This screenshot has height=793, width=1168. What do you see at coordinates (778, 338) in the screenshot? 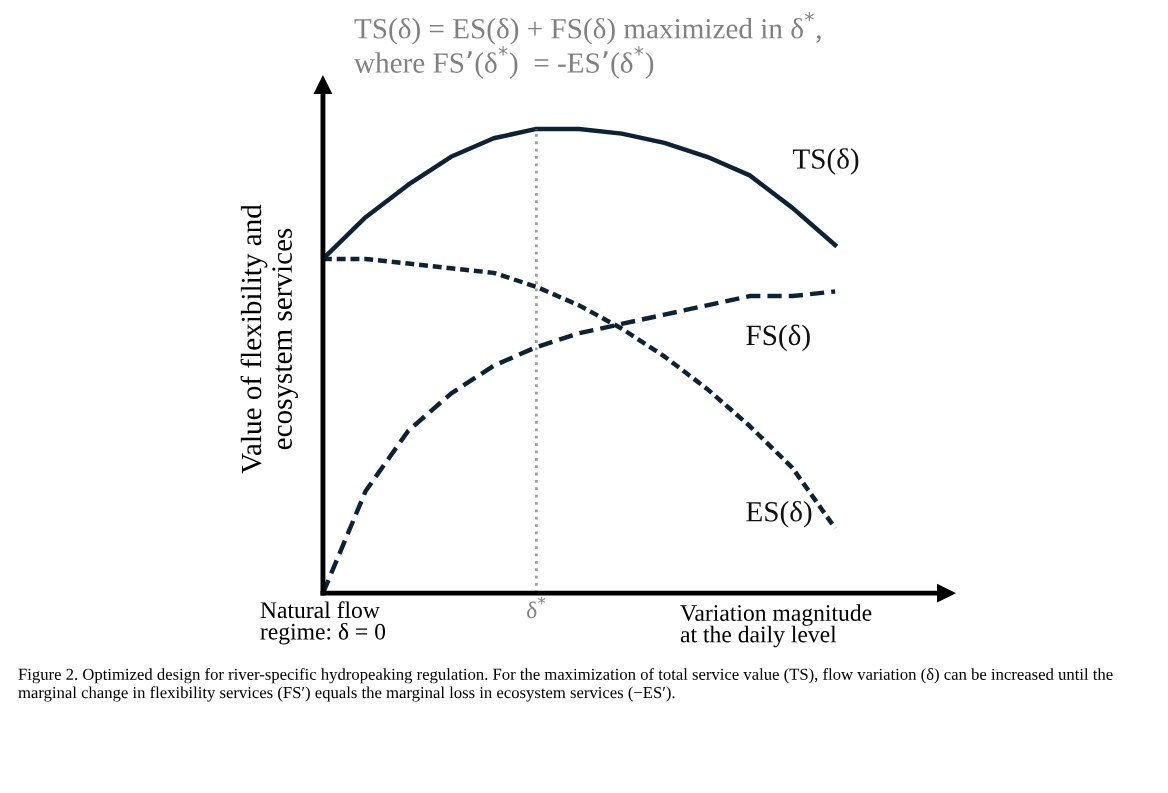
I see `series-label: FS(δ)` at bounding box center [778, 338].